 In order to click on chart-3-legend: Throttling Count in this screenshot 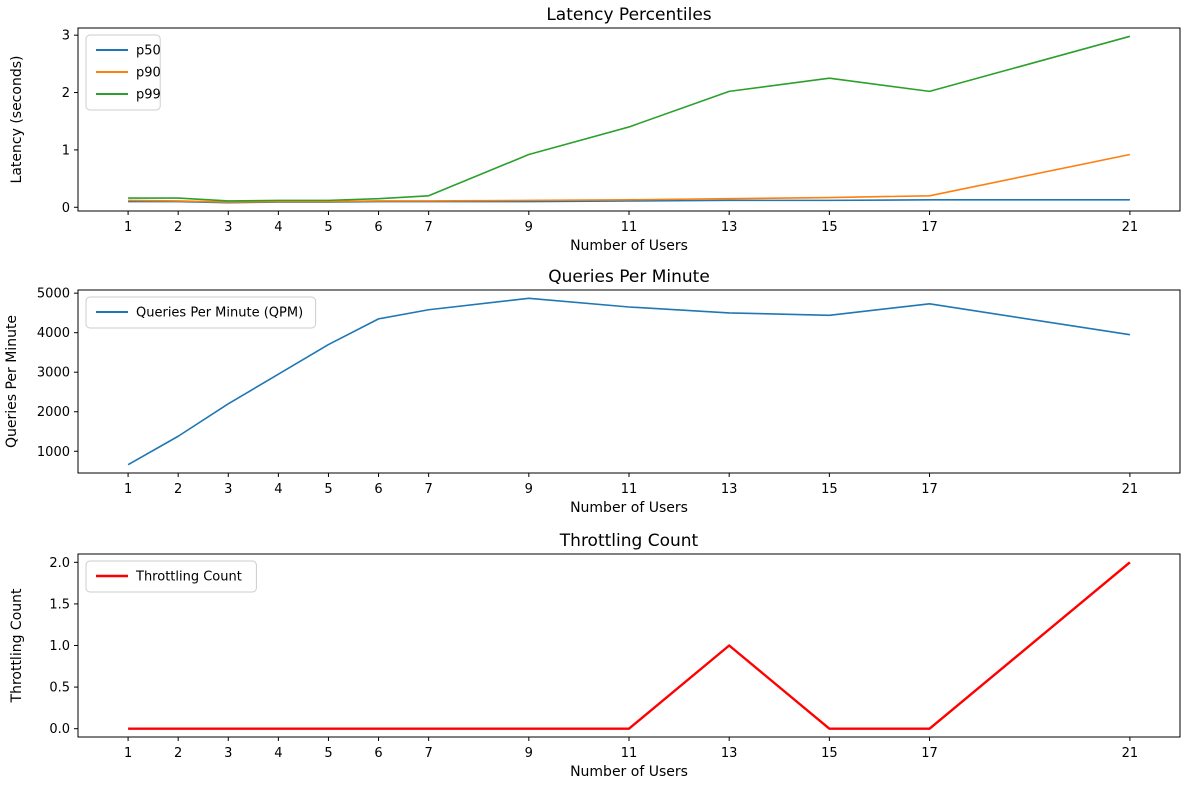, I will do `click(171, 576)`.